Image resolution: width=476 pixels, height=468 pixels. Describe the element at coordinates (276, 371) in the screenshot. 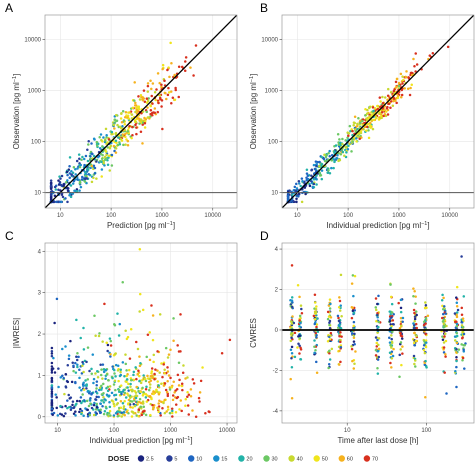

I see `y-tick-label: -2` at that location.